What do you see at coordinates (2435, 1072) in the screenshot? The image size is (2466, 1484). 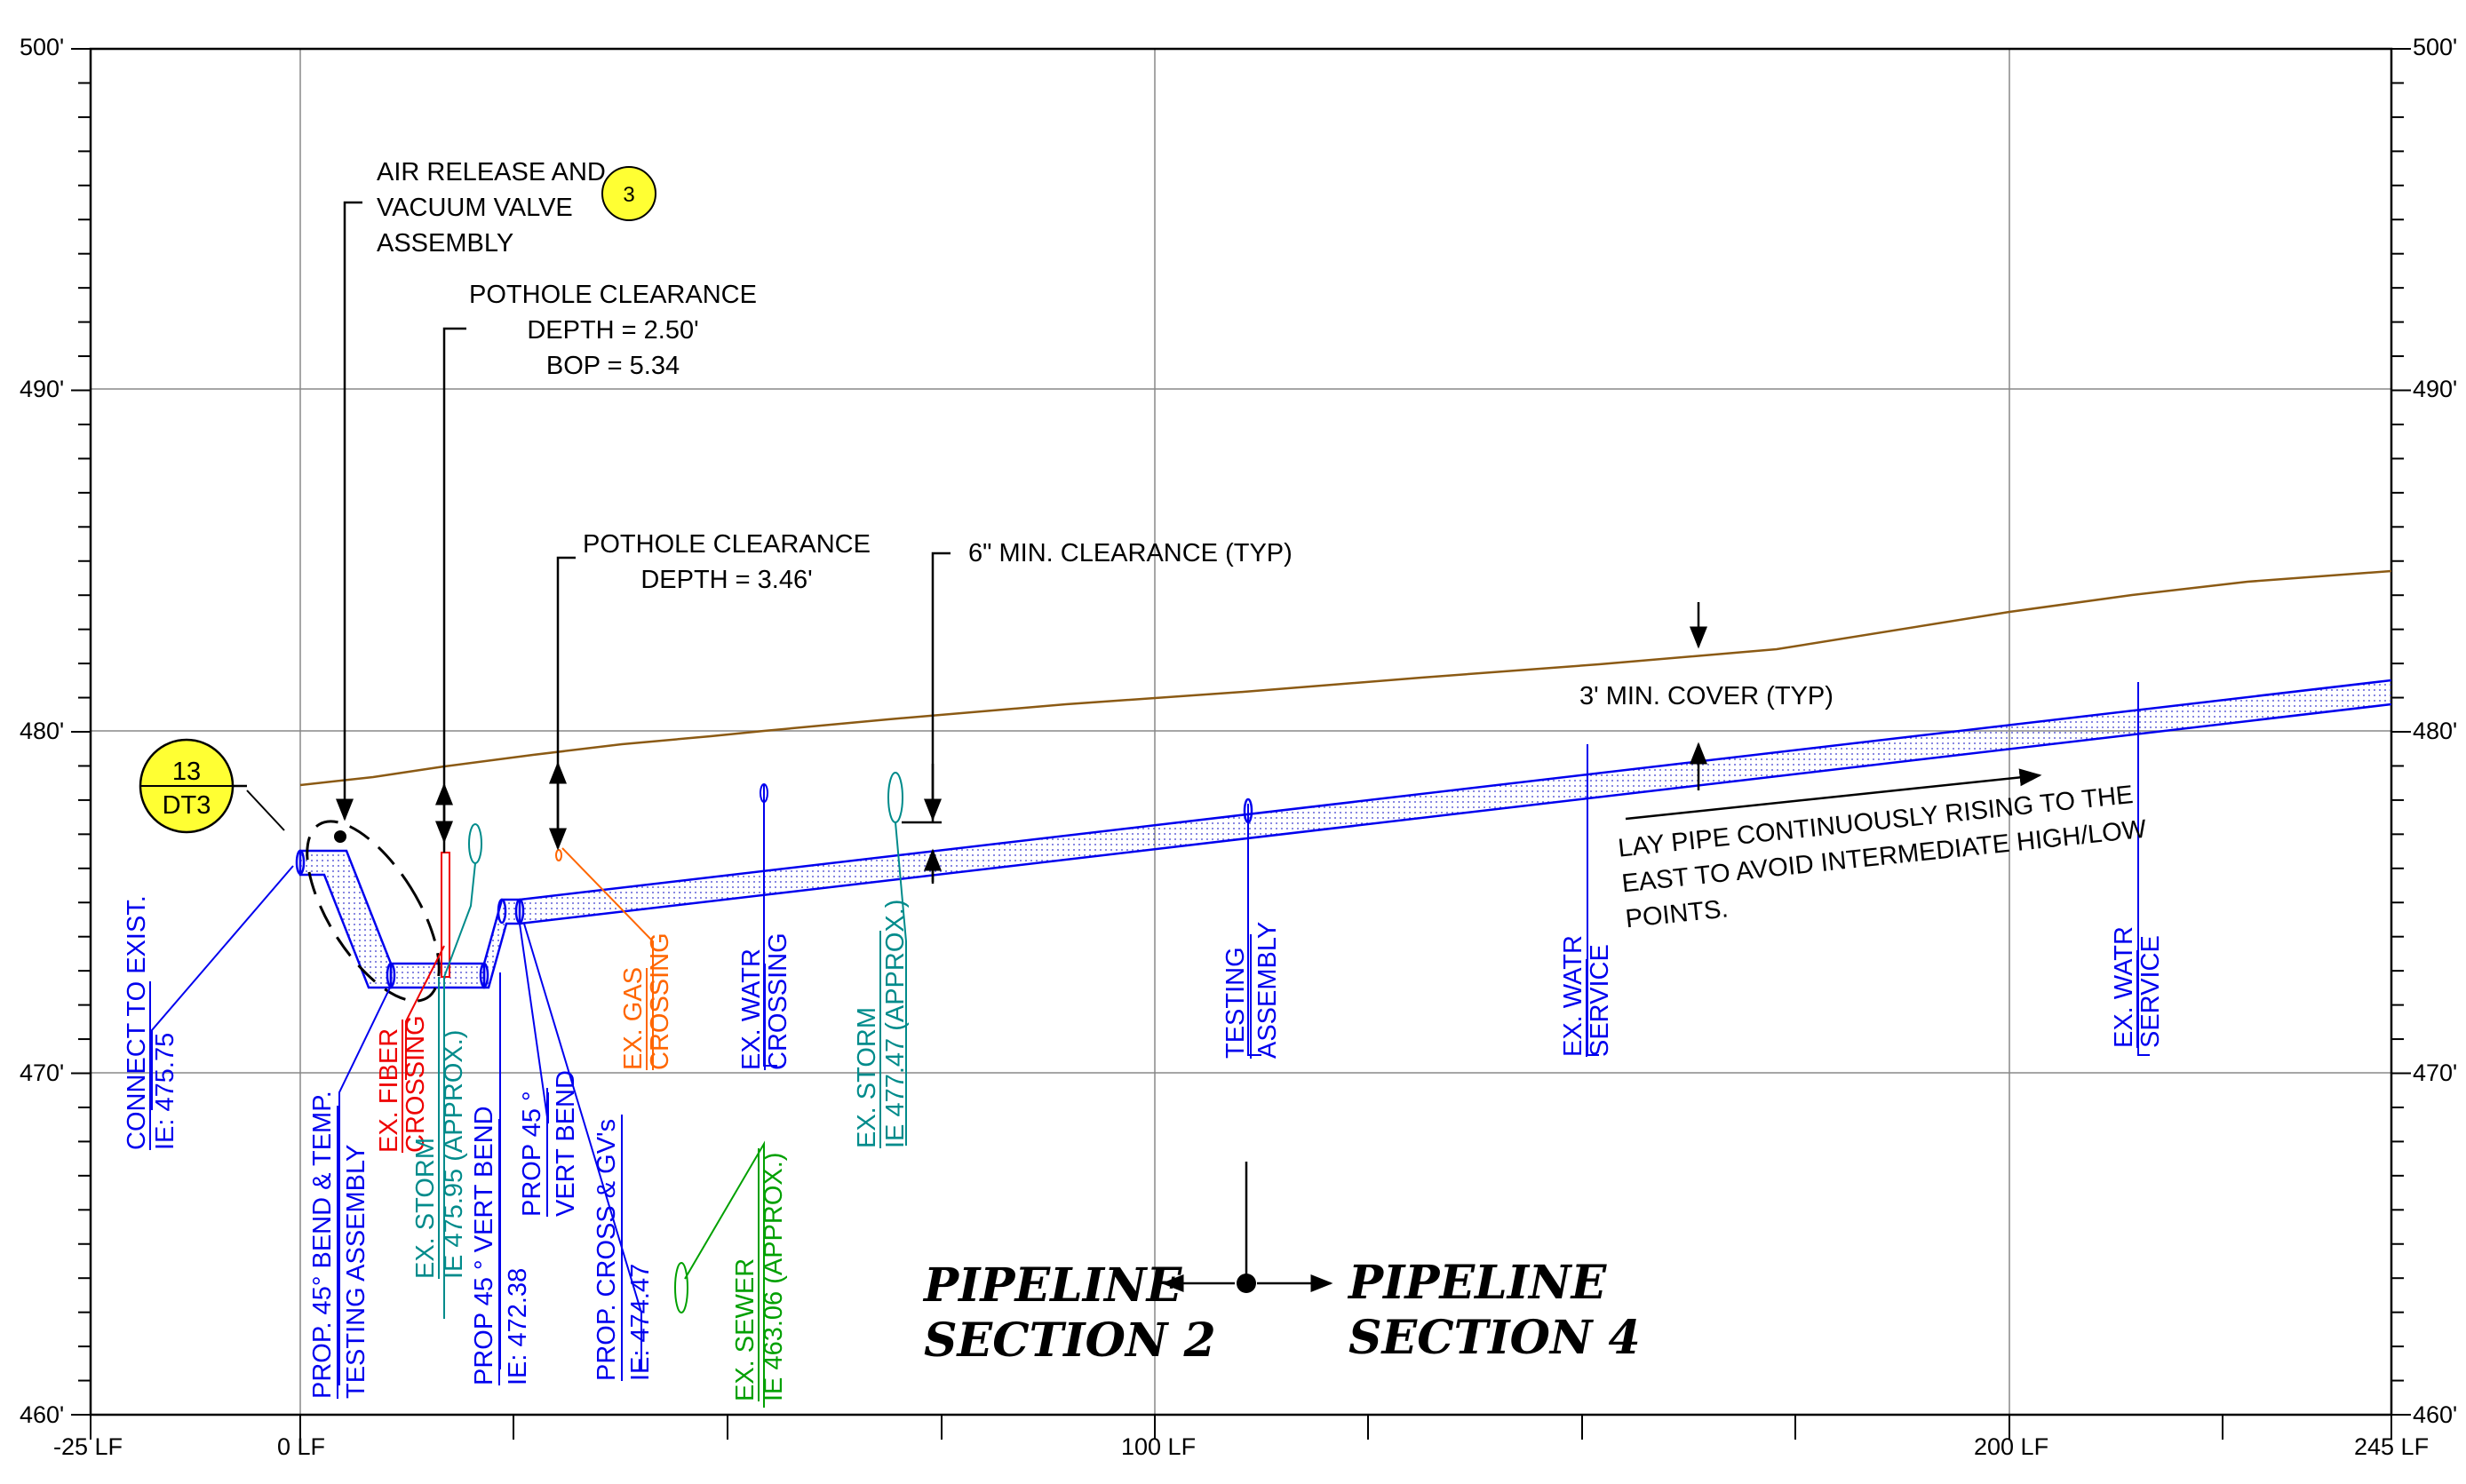 I see `svg-text: 470'` at bounding box center [2435, 1072].